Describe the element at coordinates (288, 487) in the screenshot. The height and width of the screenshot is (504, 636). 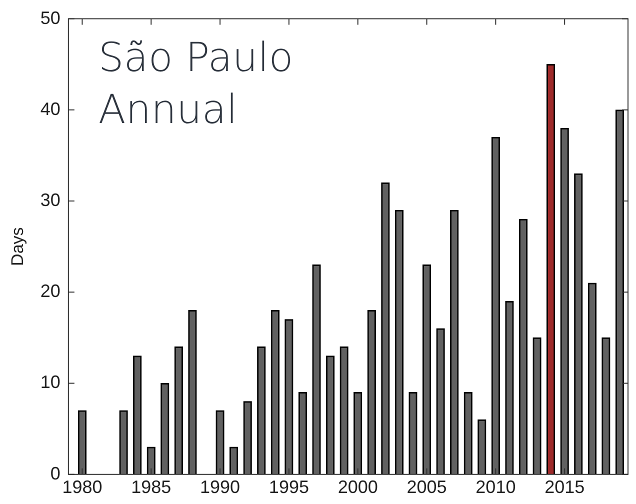
I see `x-tick-label: 1995` at that location.